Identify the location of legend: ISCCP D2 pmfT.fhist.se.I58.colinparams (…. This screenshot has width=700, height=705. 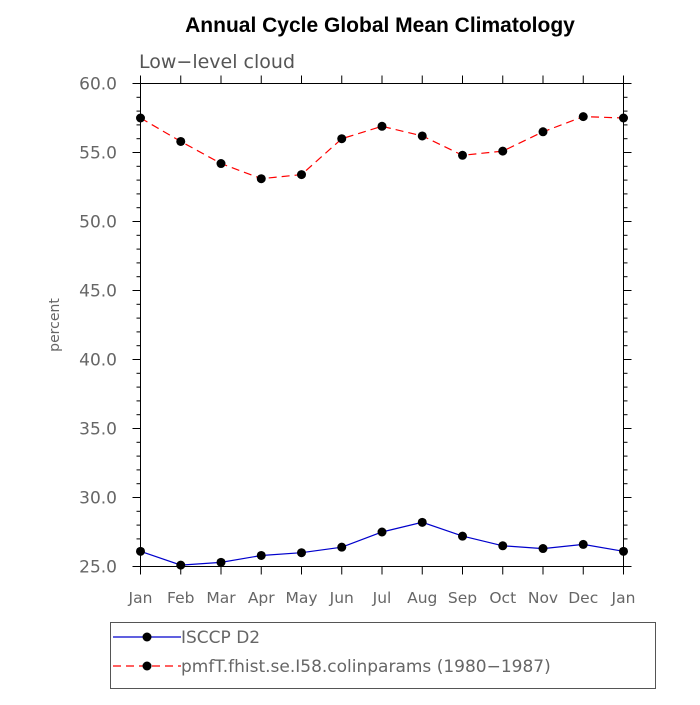
(383, 655).